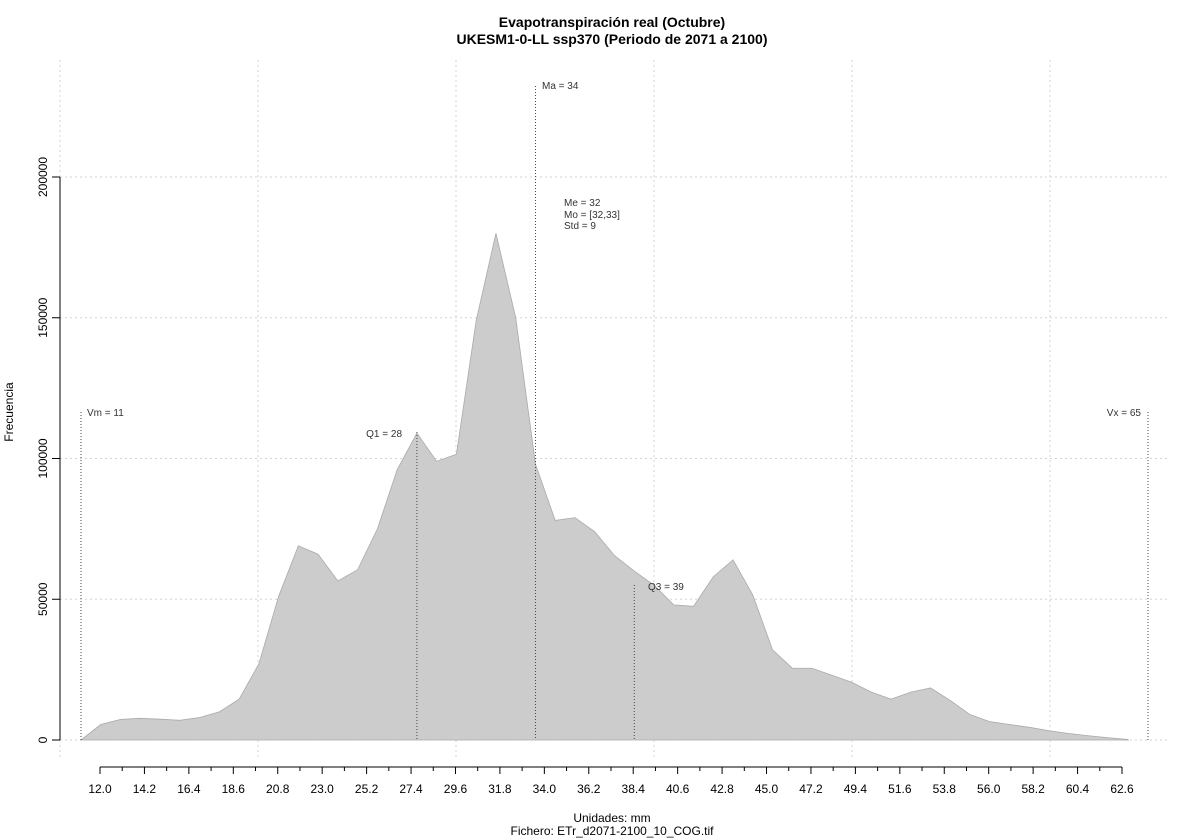 This screenshot has width=1200, height=840. Describe the element at coordinates (384, 434) in the screenshot. I see `q1-annotation: Q1 = 28` at that location.